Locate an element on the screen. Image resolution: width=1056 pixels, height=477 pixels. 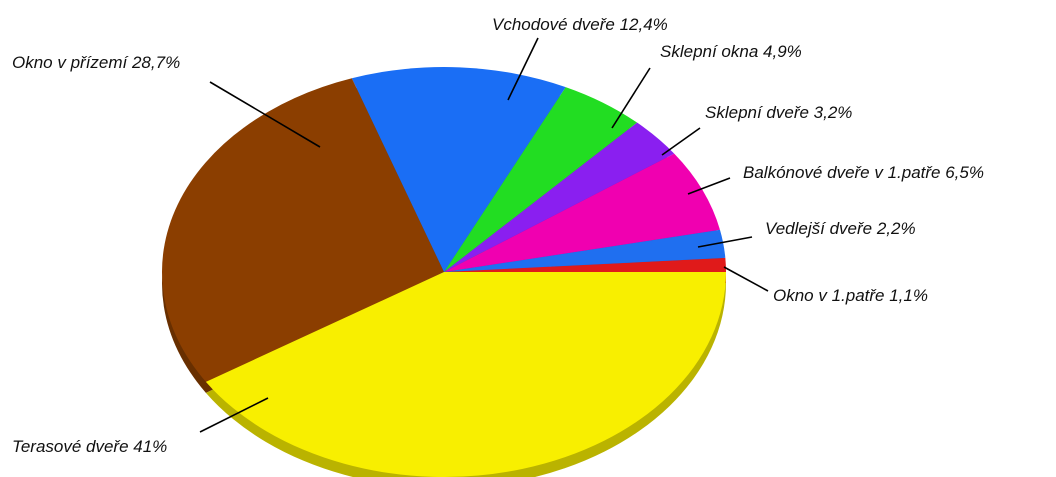
slice-label-balkonove-dvere: Balkónové dveře v 1.patře 6,5% is located at coordinates (863, 172).